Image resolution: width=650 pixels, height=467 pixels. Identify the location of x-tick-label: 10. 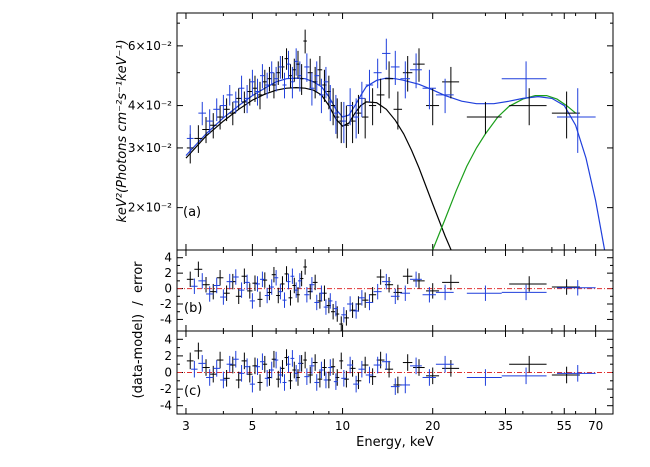
(342, 426).